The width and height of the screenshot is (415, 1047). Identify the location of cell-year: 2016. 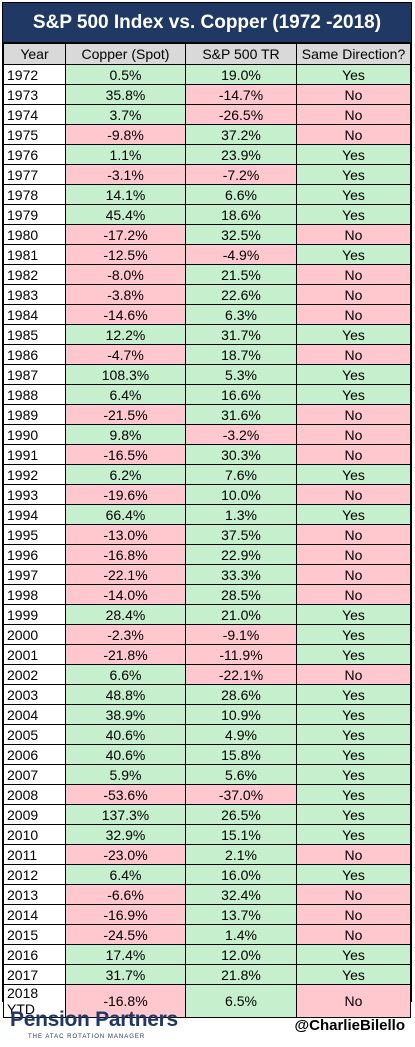
(34, 954).